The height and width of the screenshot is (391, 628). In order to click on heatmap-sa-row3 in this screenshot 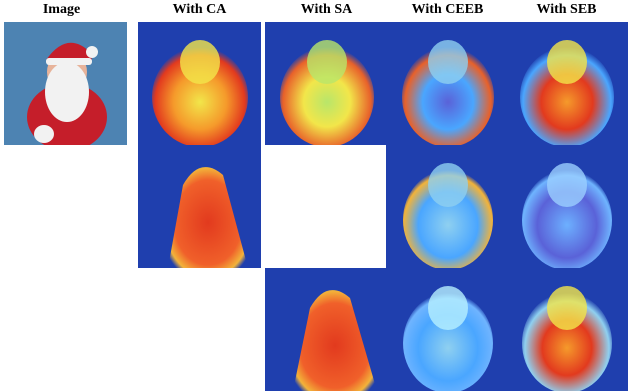, I will do `click(326, 329)`.